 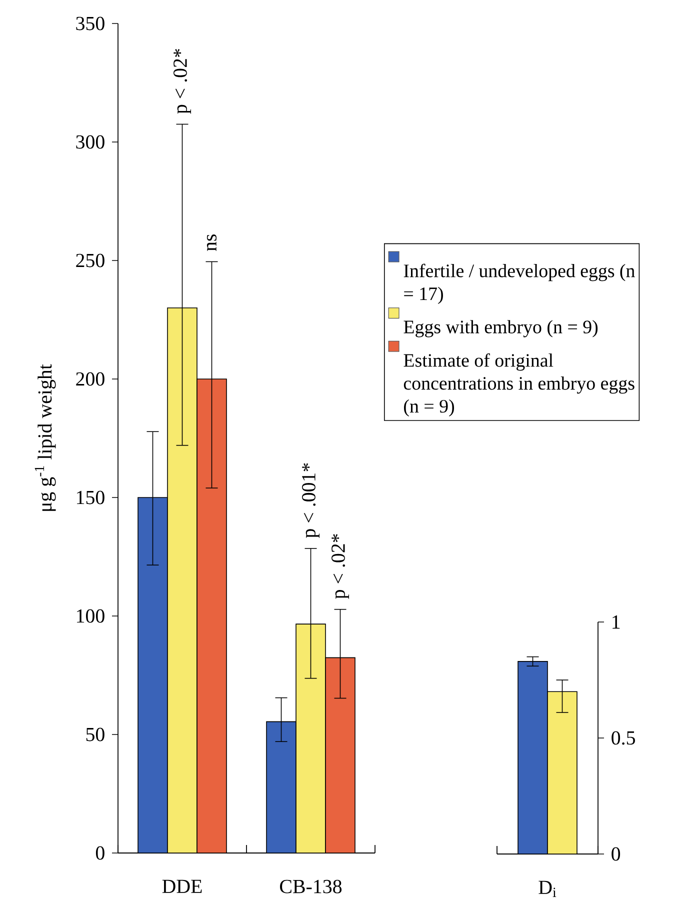 What do you see at coordinates (616, 622) in the screenshot?
I see `y-tick-label: 1` at bounding box center [616, 622].